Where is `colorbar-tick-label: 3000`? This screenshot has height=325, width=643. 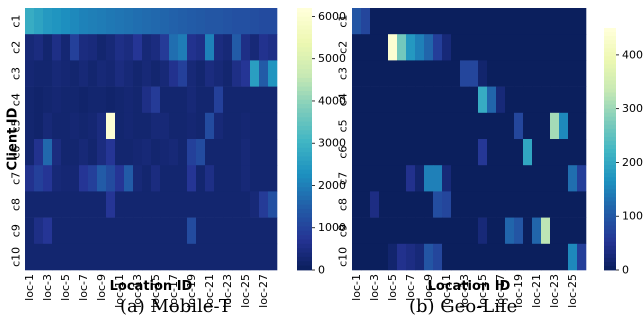
colorbar-tick-label: 3000 is located at coordinates (632, 108).